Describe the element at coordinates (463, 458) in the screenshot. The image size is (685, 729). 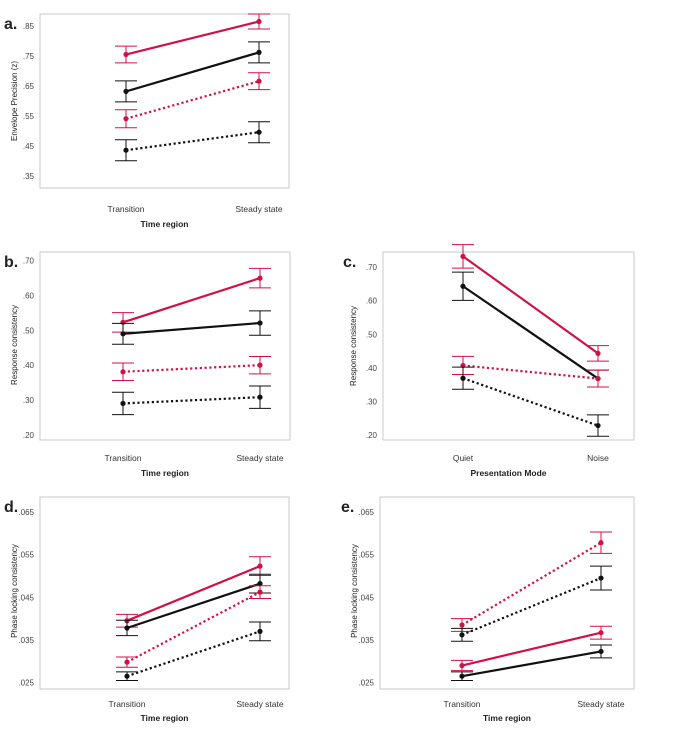
I see `x-tick-label: Quiet` at that location.